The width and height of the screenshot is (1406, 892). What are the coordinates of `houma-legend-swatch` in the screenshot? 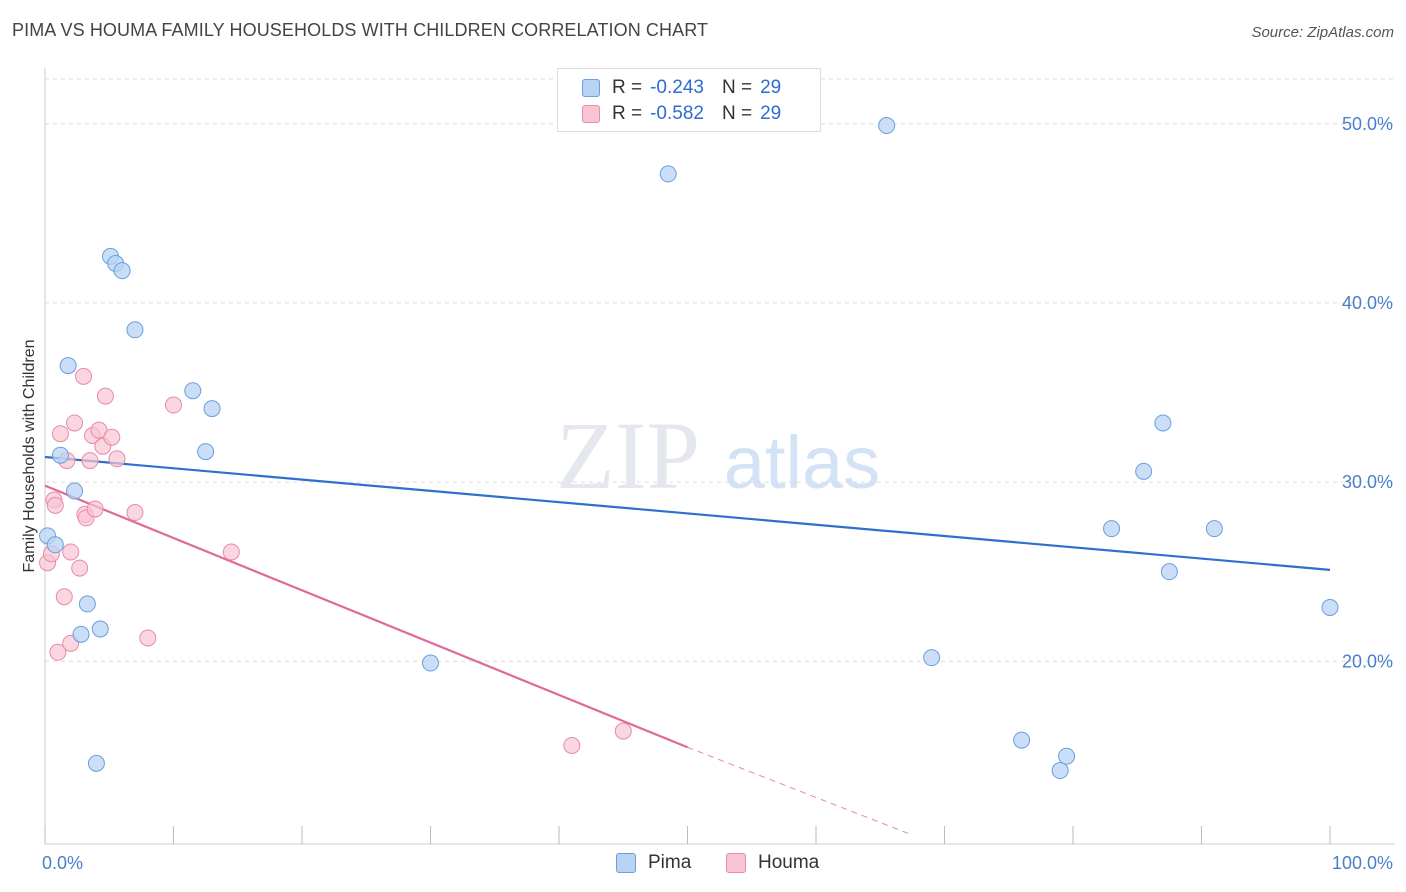 It's located at (736, 863).